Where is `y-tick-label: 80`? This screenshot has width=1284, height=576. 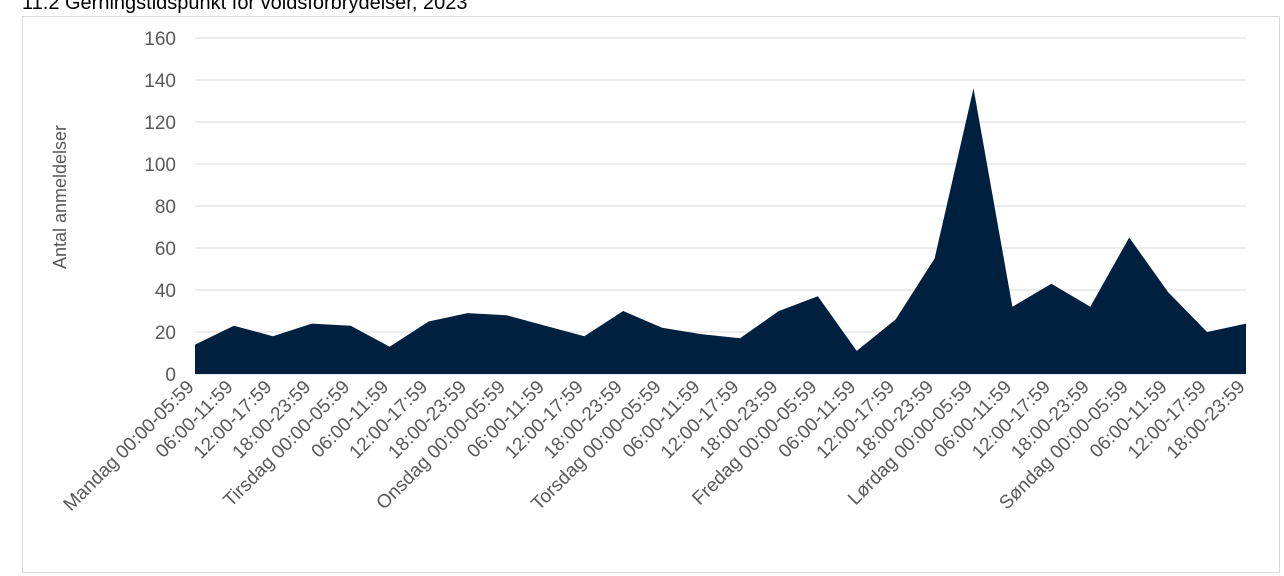
y-tick-label: 80 is located at coordinates (165, 207).